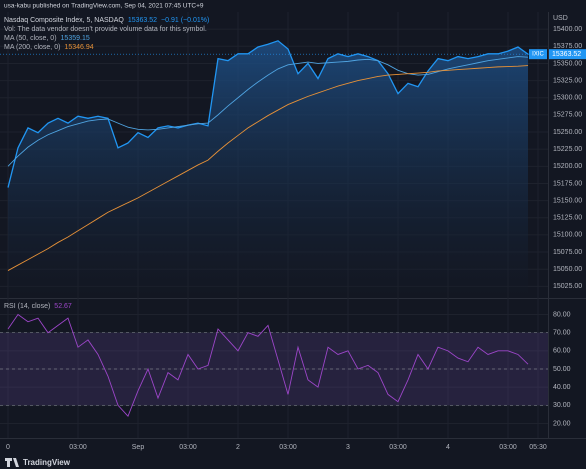 Image resolution: width=586 pixels, height=469 pixels. What do you see at coordinates (562, 387) in the screenshot?
I see `y-tick-label: 40.00` at bounding box center [562, 387].